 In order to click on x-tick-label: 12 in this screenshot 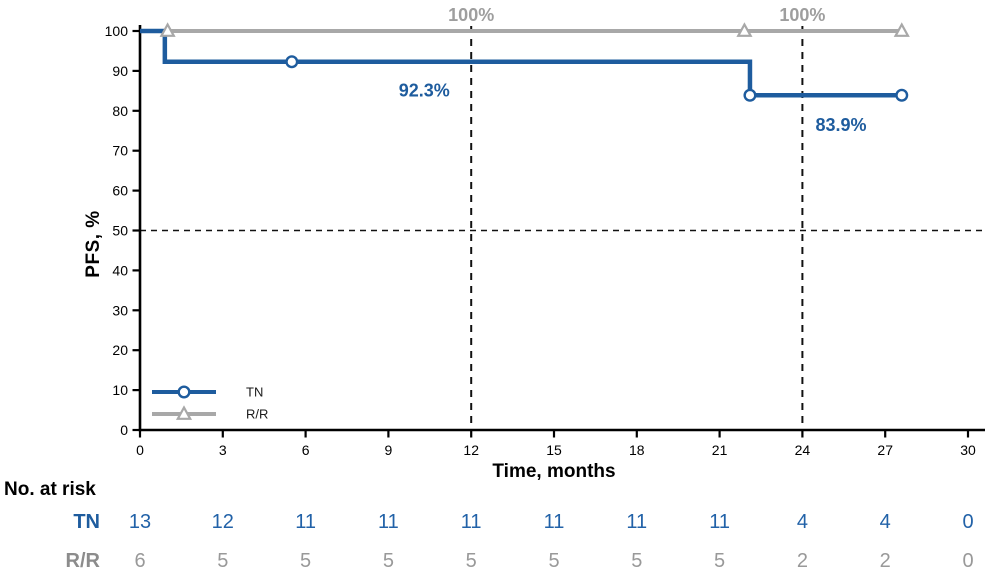, I will do `click(471, 450)`.